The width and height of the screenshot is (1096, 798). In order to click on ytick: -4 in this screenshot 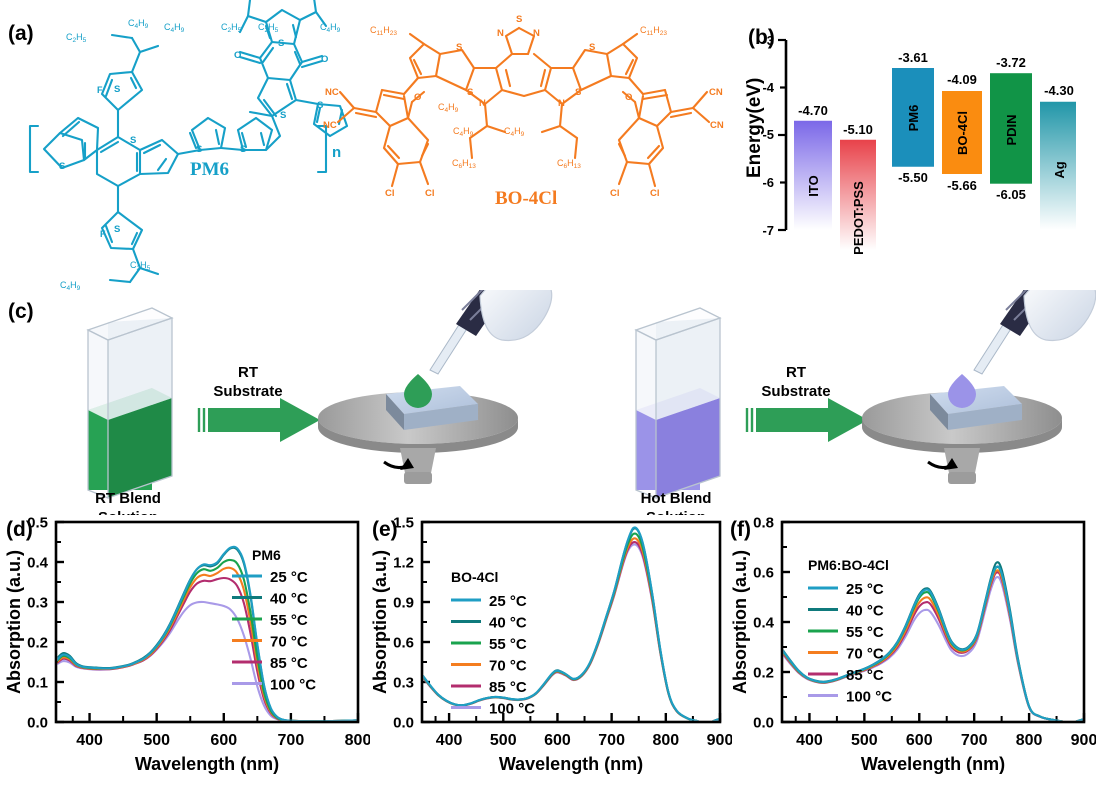, I will do `click(768, 87)`.